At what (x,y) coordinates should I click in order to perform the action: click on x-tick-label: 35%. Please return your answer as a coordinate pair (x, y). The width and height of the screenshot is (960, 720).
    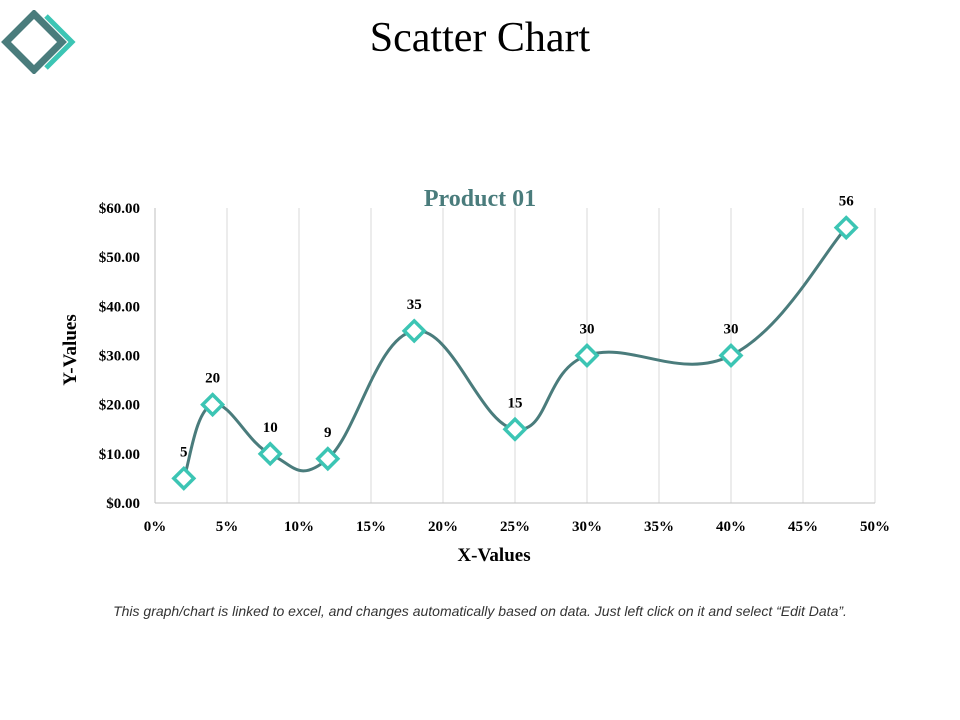
    Looking at the image, I should click on (659, 527).